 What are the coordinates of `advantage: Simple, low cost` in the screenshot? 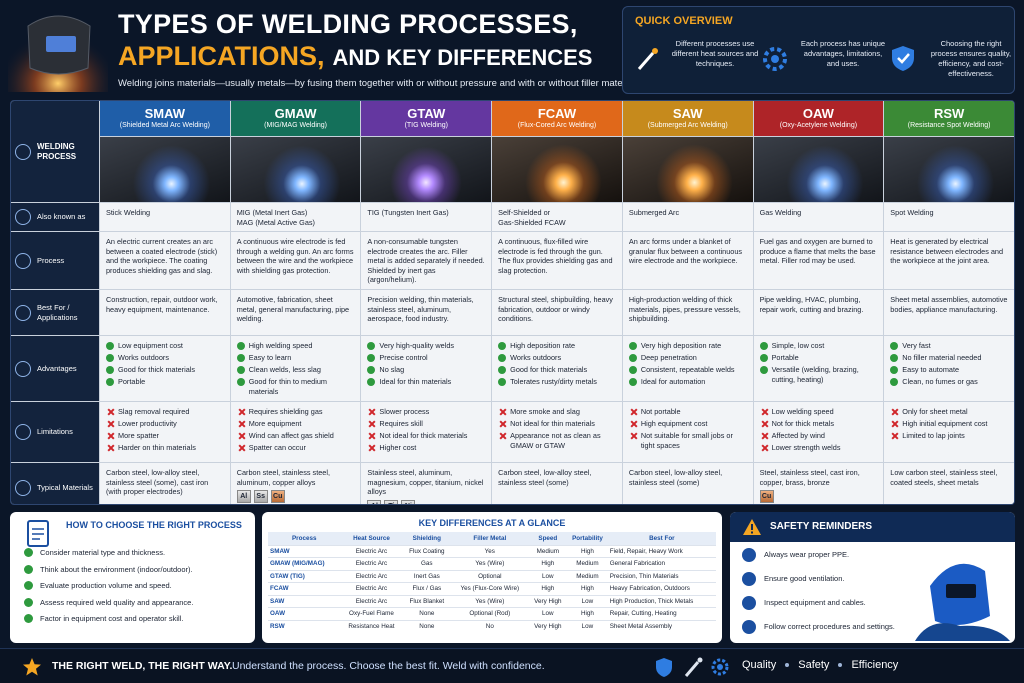 It's located at (818, 346).